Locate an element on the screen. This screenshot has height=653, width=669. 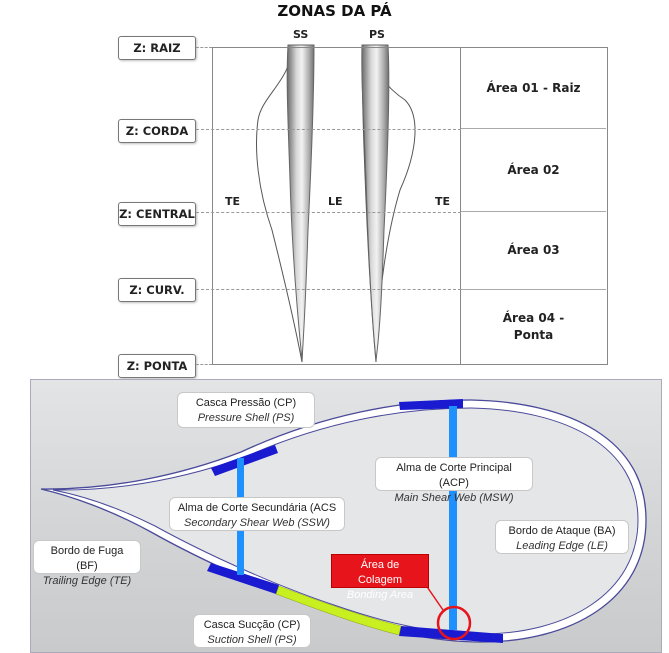
pressure-shell-callout: Casca Pressão (CP) Pressure Shell (PS) is located at coordinates (246, 410).